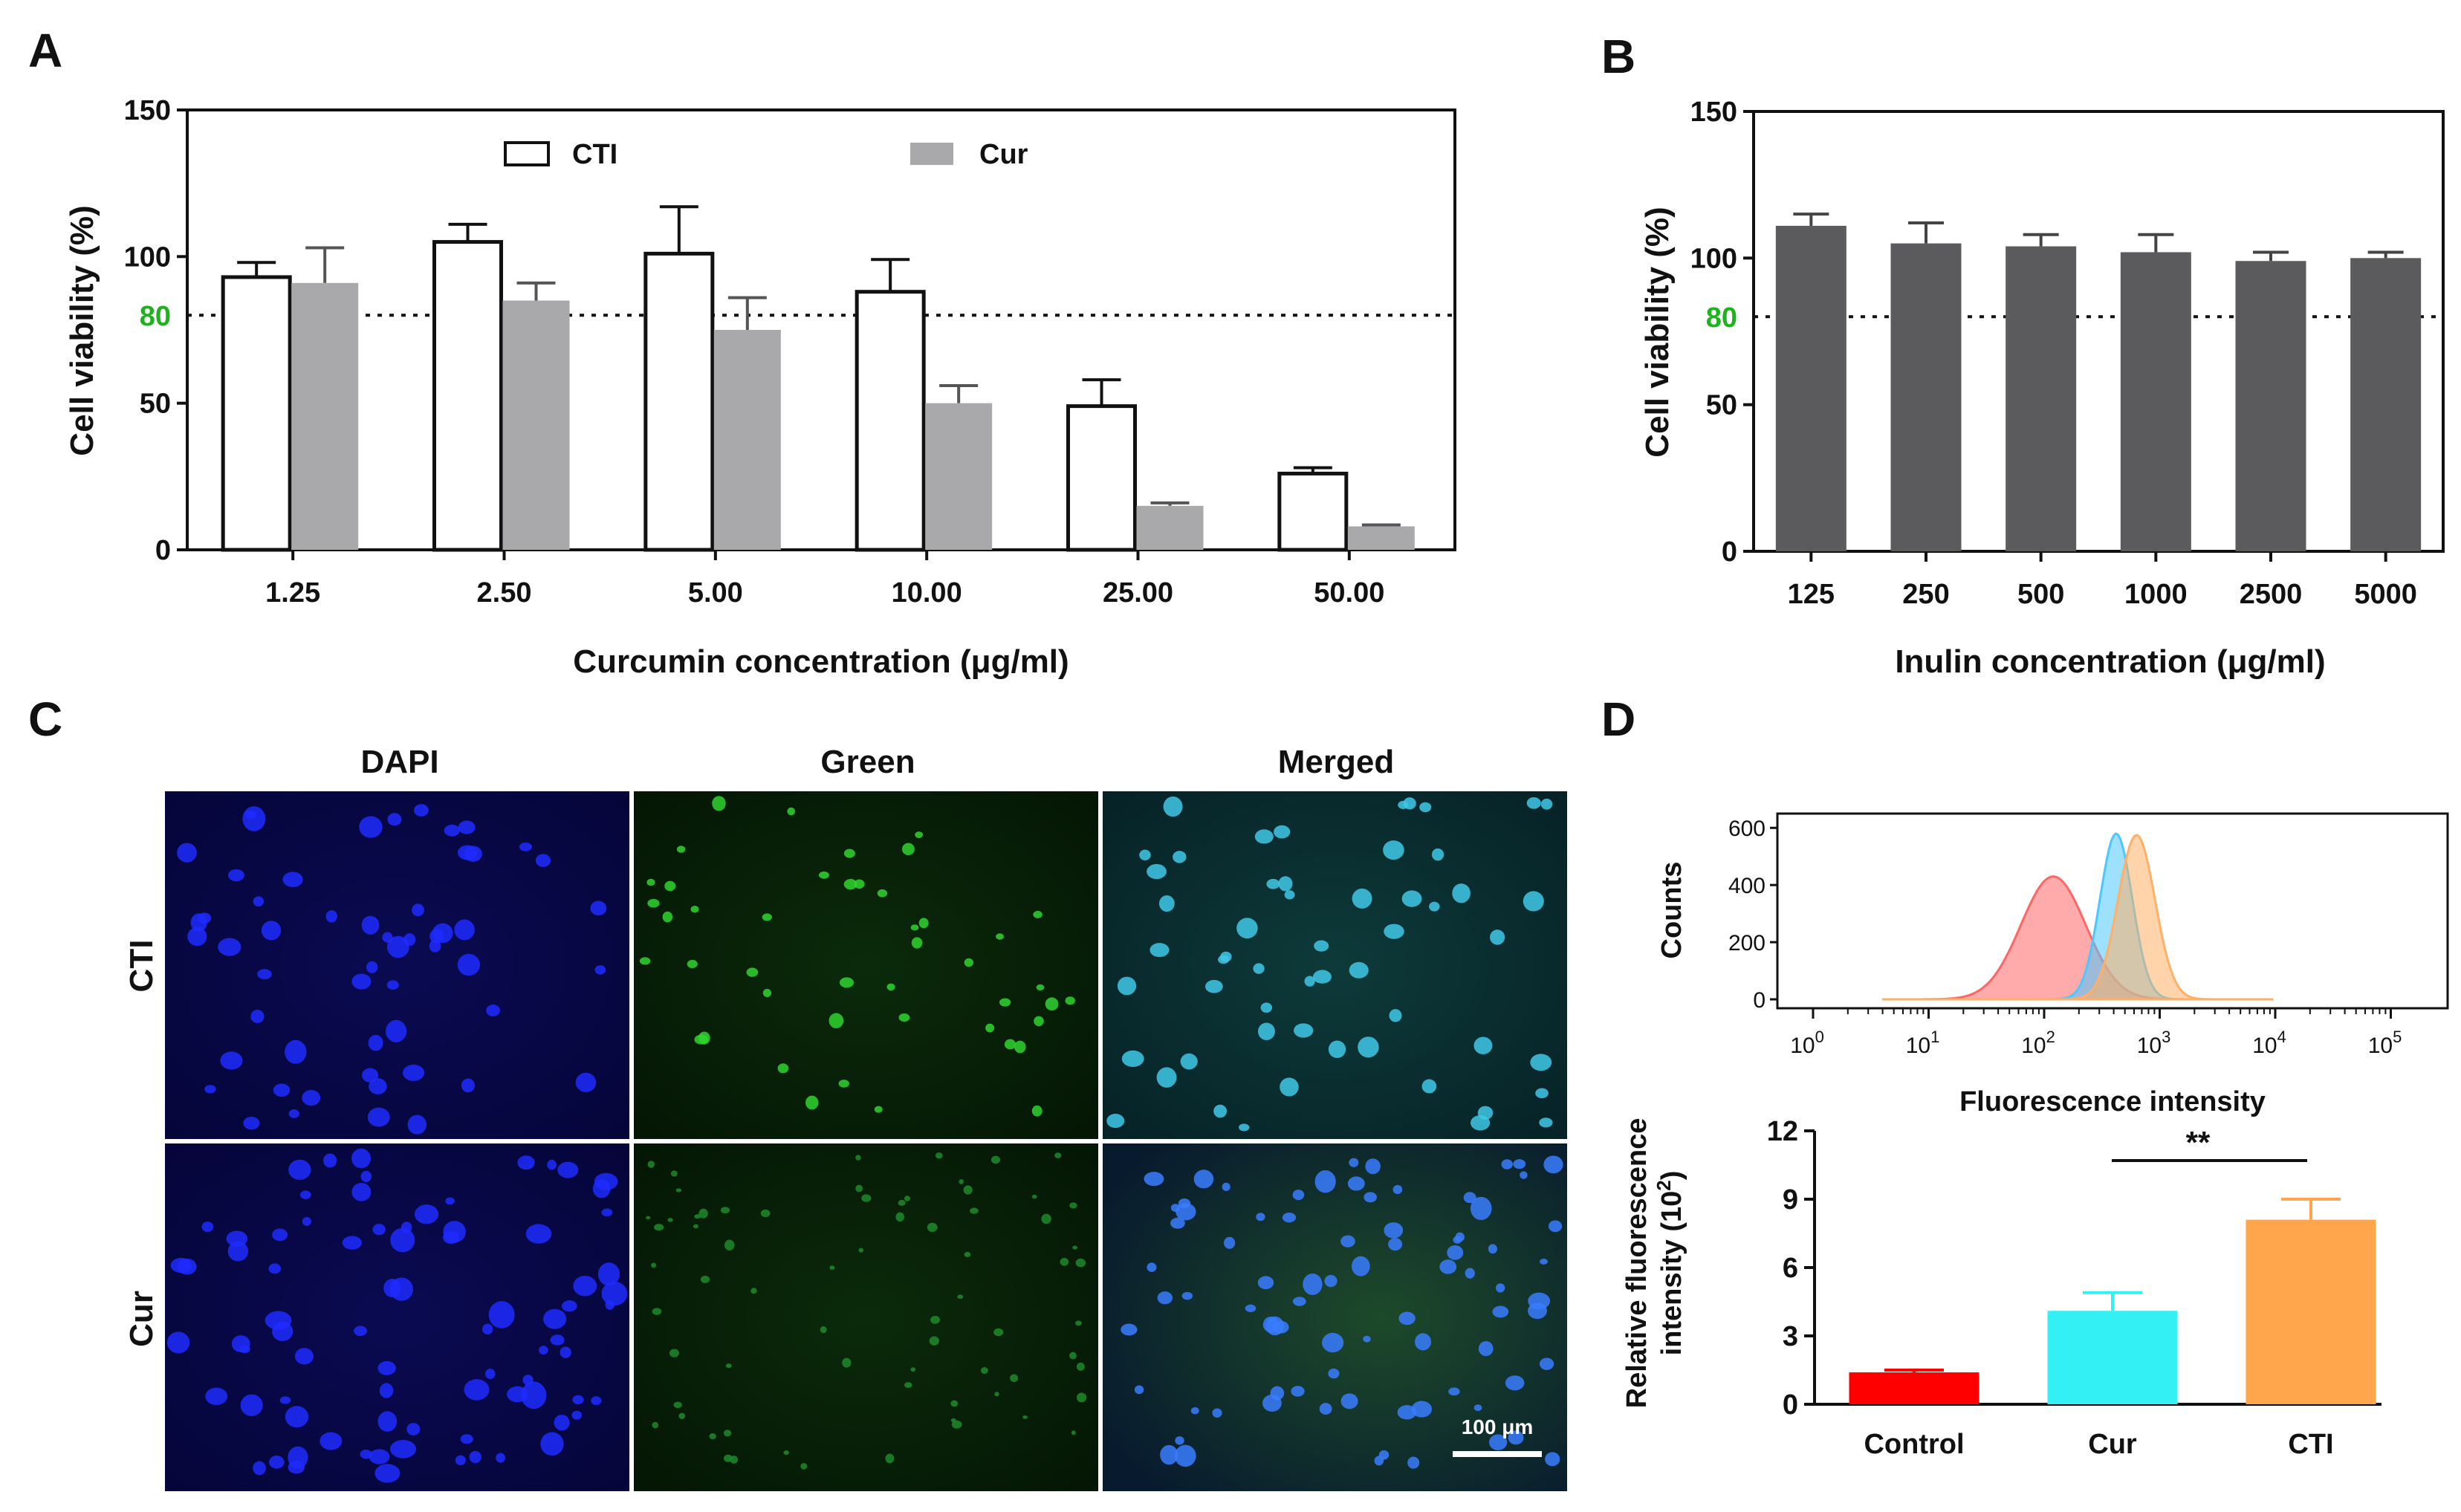 The width and height of the screenshot is (2461, 1512). Describe the element at coordinates (399, 762) in the screenshot. I see `col-title-dapi: DAPI` at that location.